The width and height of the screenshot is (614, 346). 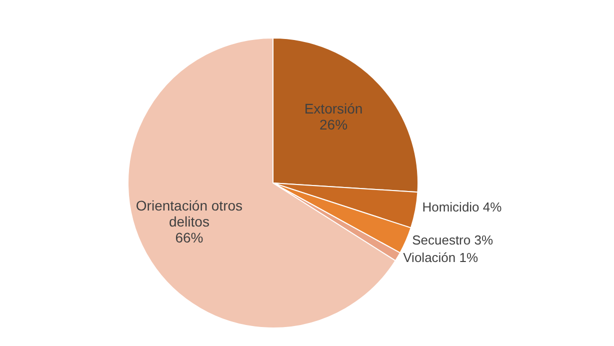 I want to click on slice-label: Orientación otros delitos, so click(x=189, y=213).